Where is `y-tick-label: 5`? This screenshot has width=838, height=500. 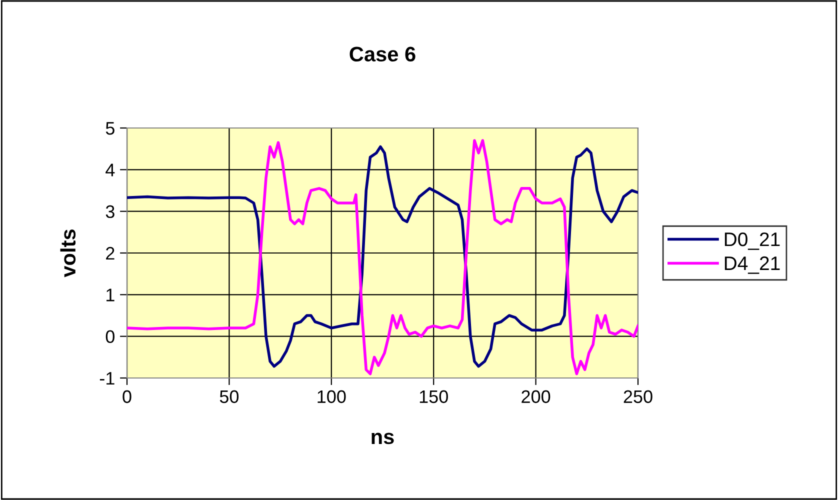 y-tick-label: 5 is located at coordinates (110, 128).